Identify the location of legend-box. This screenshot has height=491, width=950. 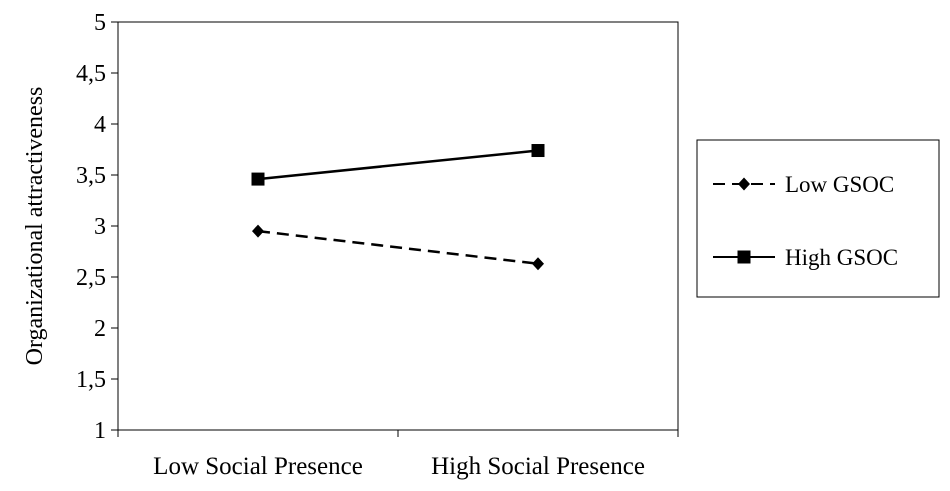
(818, 218).